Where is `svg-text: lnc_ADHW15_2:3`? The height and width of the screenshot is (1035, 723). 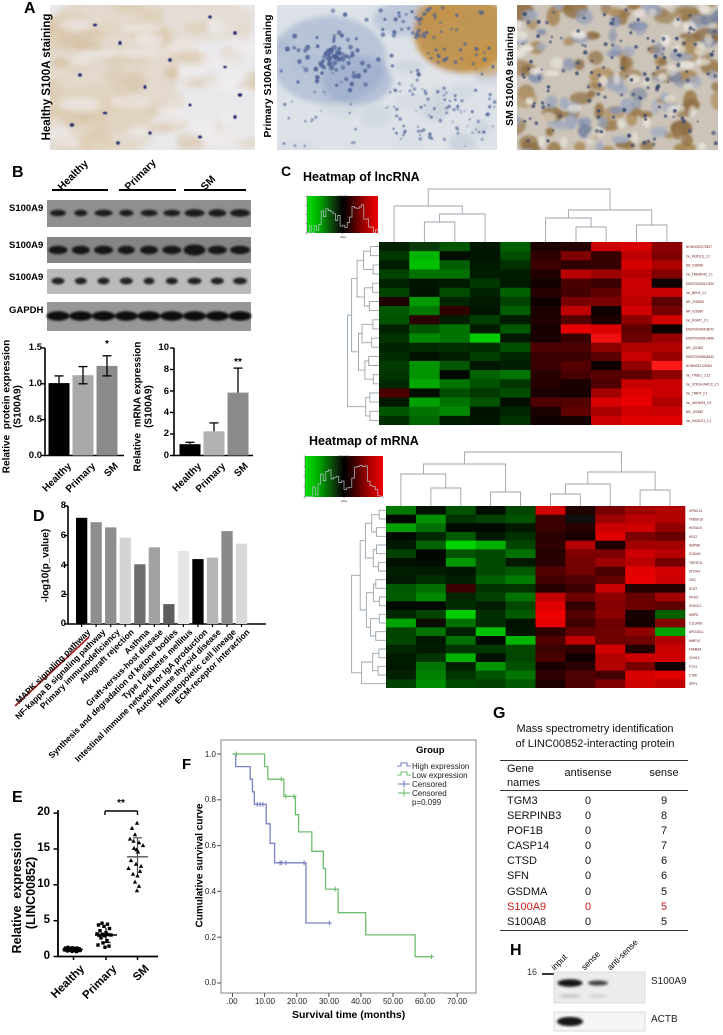
svg-text: lnc_ADHW15_2:3 is located at coordinates (699, 403).